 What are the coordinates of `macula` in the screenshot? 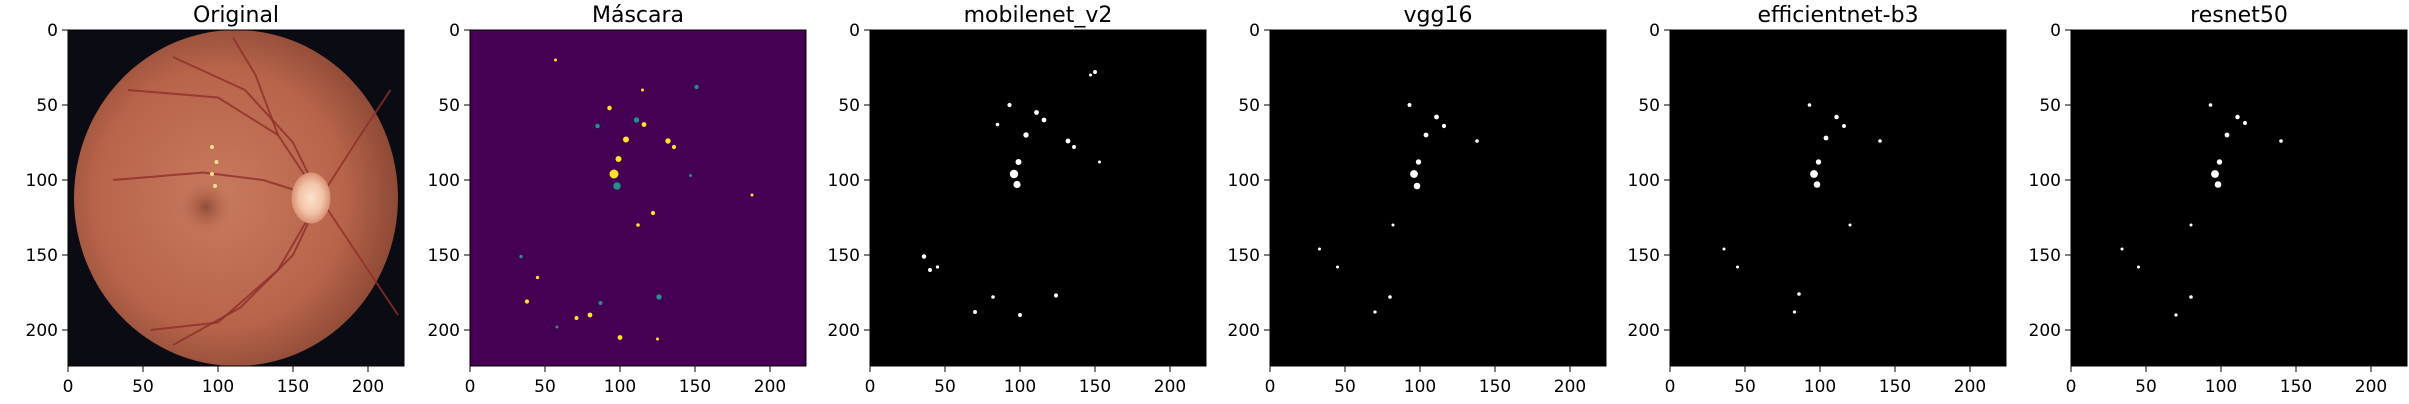 It's located at (206, 207).